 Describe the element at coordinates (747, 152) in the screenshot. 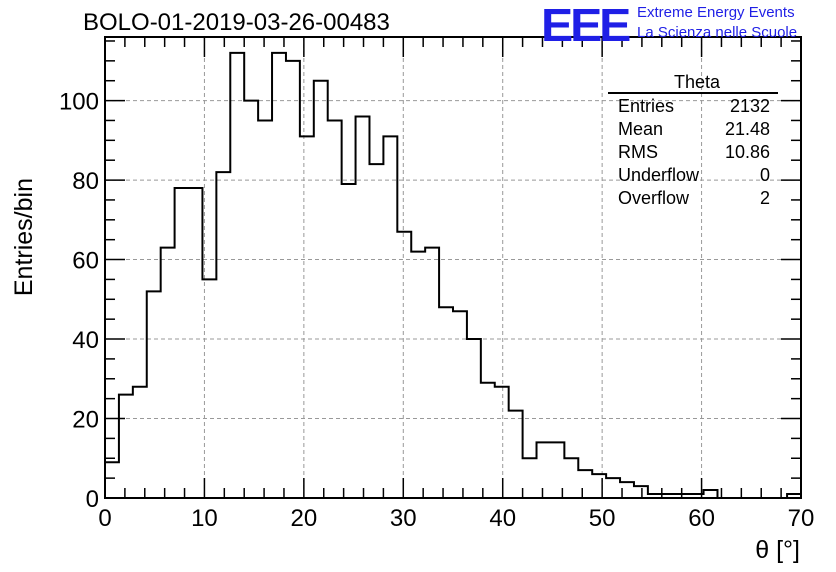

I see `stats-value: 10.86` at that location.